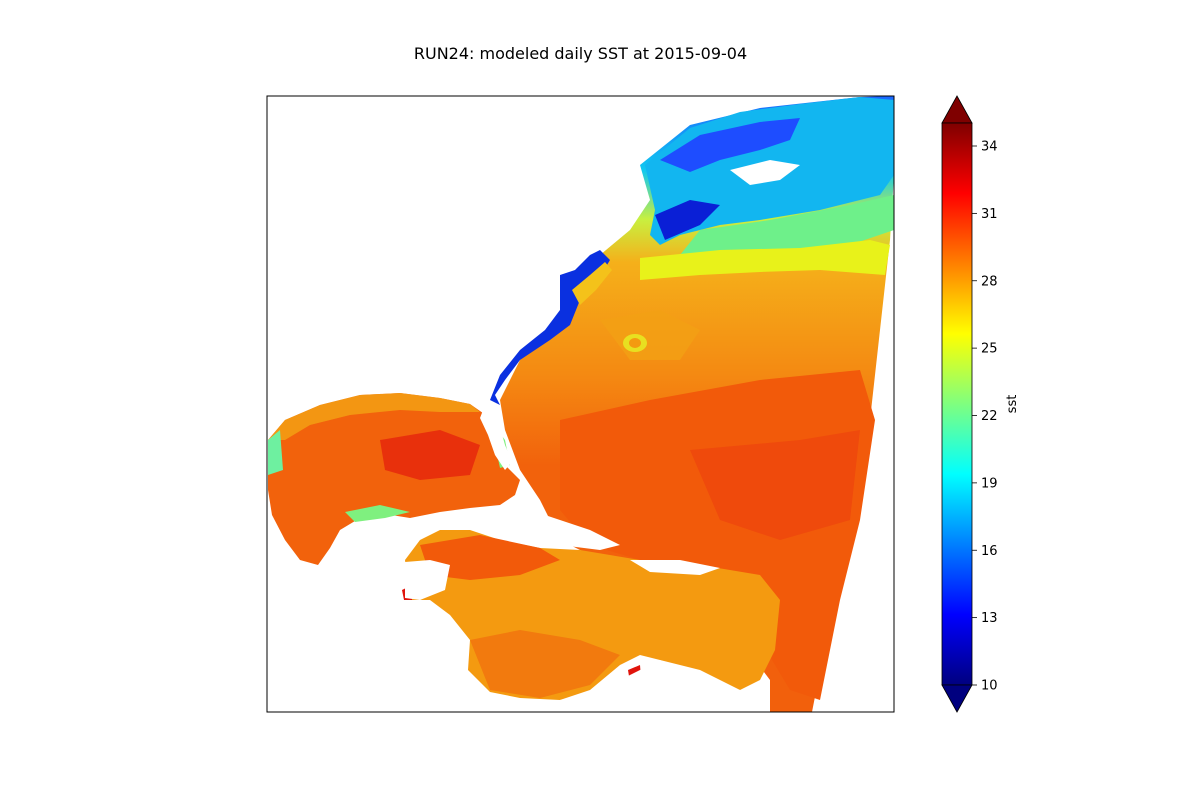  Describe the element at coordinates (989, 349) in the screenshot. I see `colorbar-tick-label: 25` at that location.